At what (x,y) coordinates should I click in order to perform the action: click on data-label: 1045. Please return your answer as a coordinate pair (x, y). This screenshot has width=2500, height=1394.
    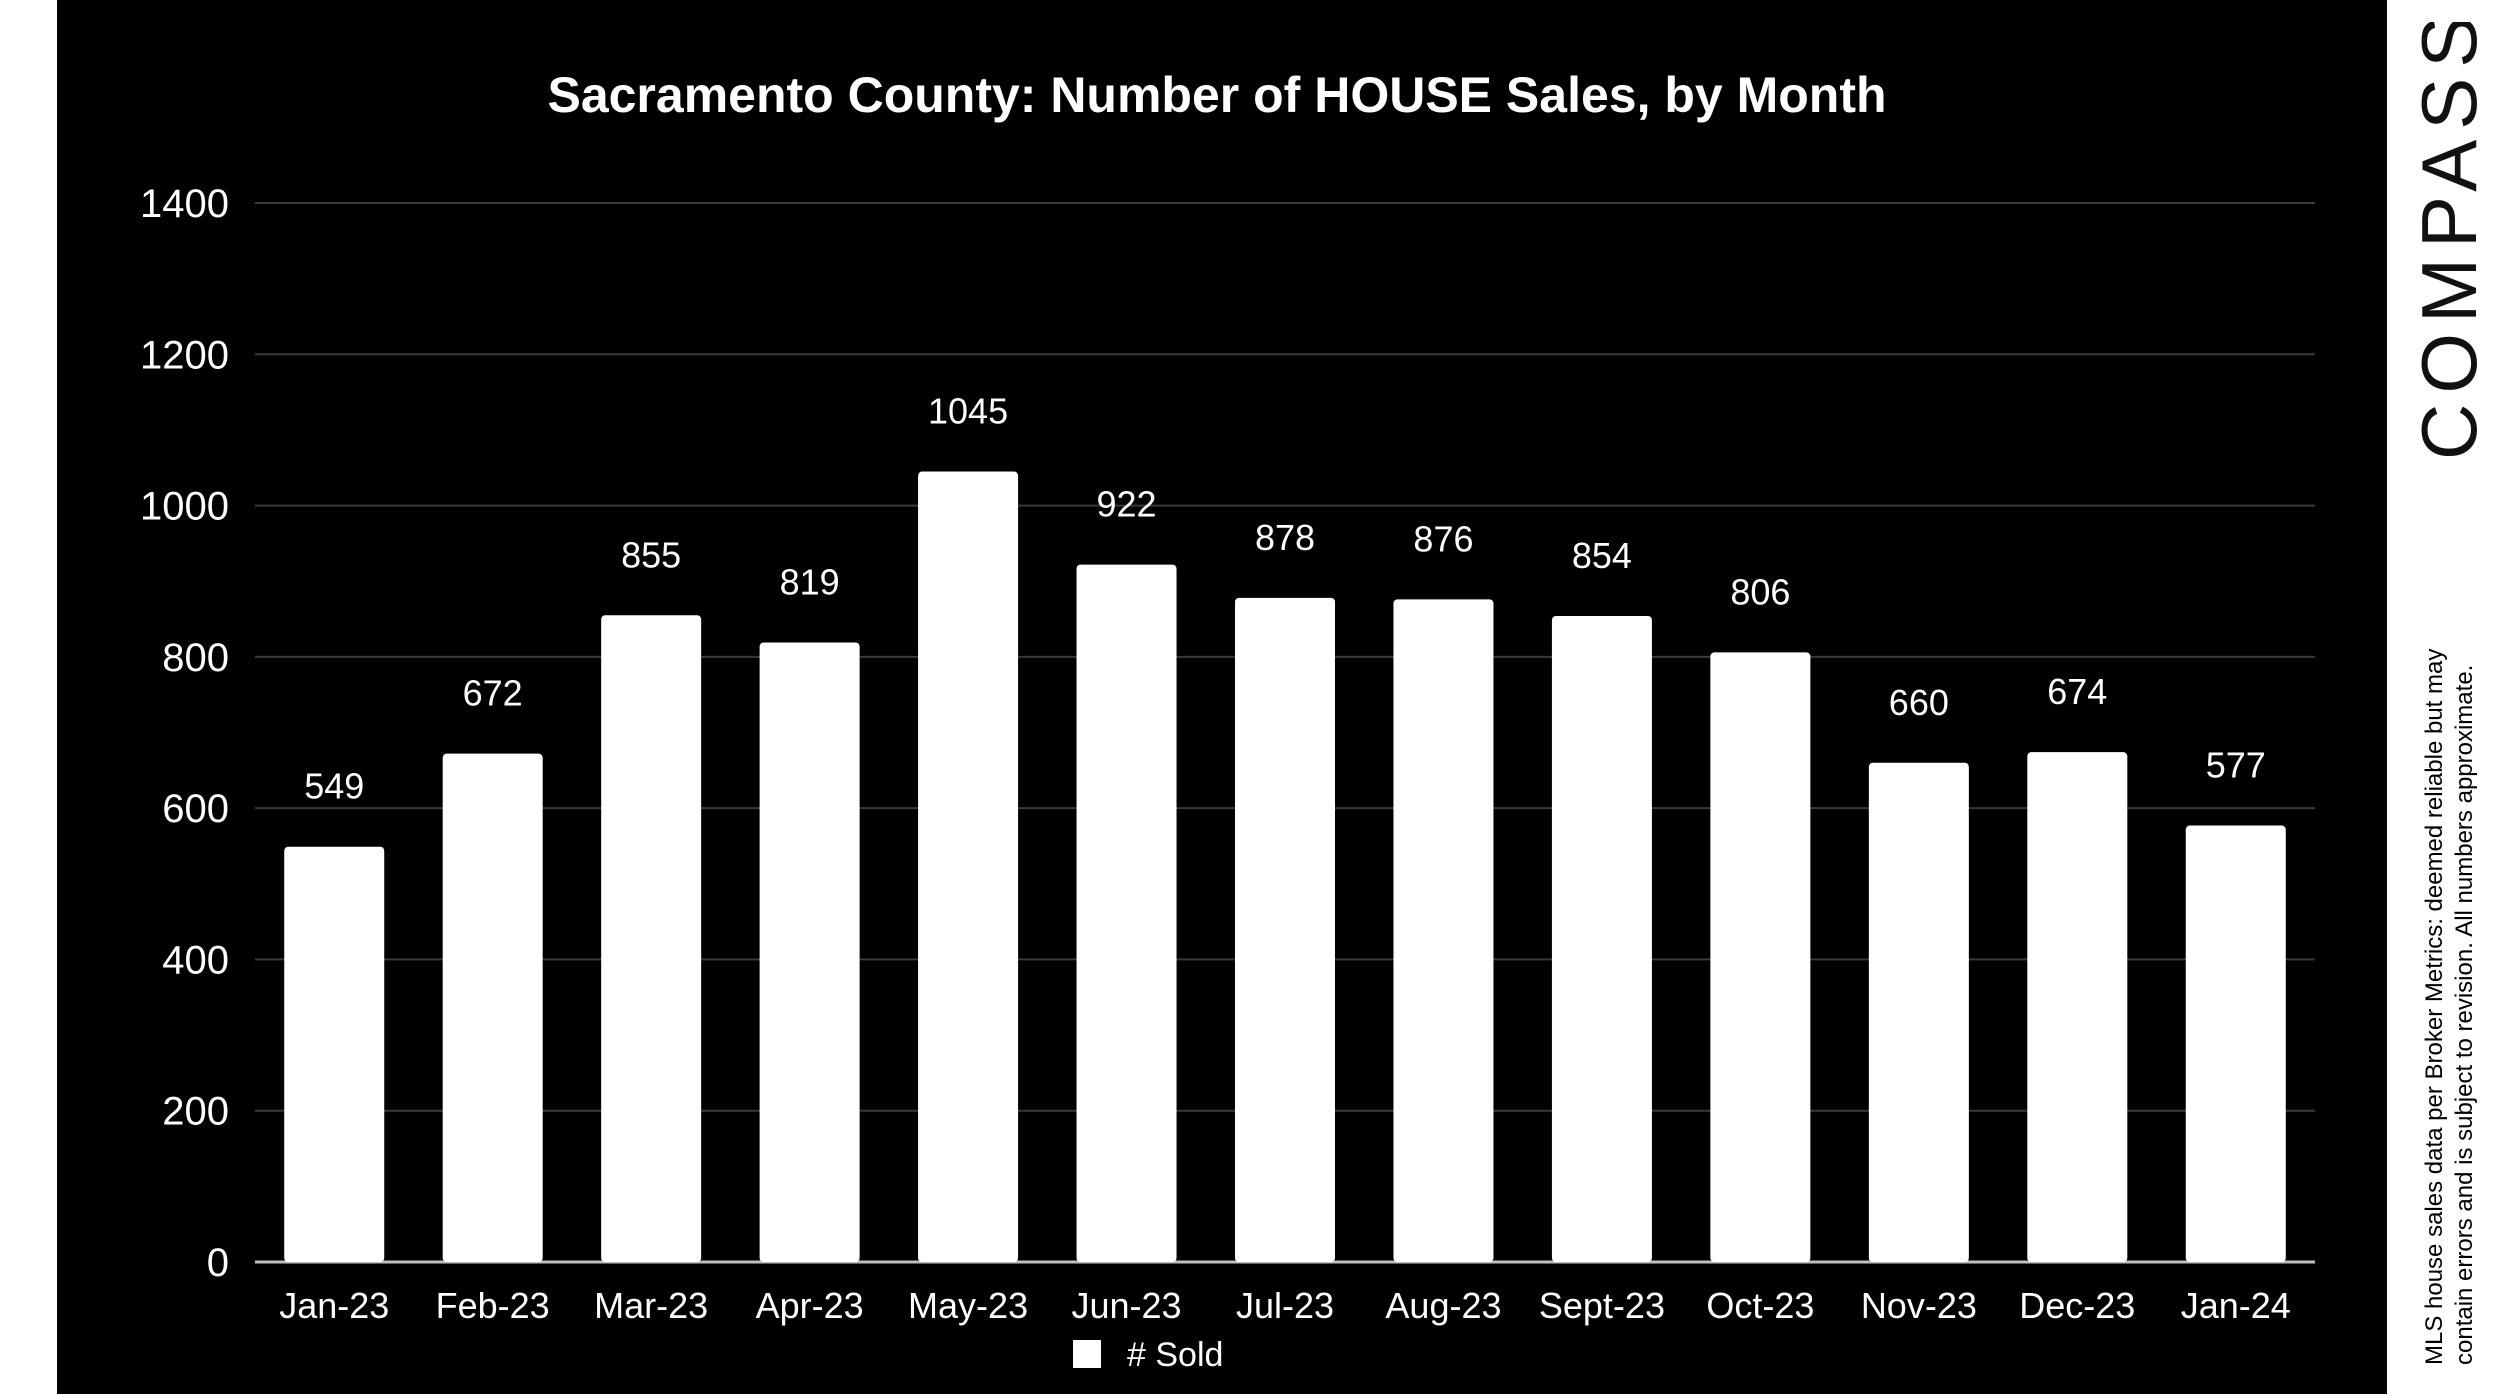
    Looking at the image, I should click on (968, 411).